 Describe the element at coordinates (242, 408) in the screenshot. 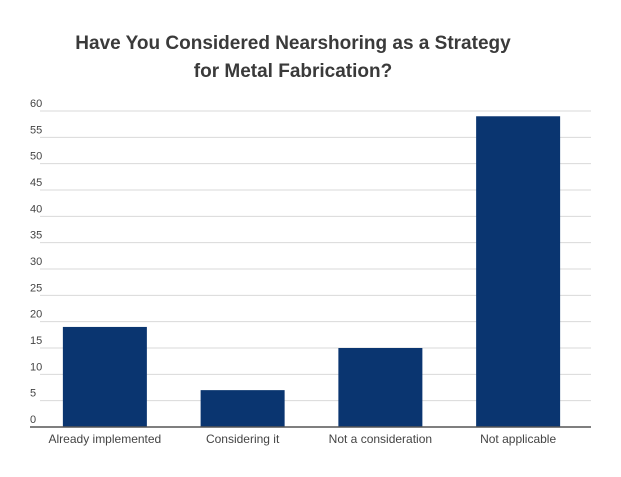

I see `bar-considering-it` at that location.